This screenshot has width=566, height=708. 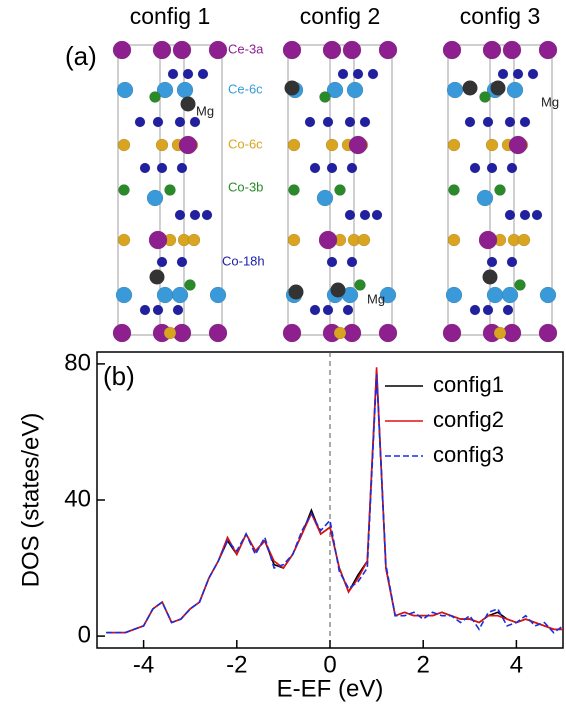 I want to click on x-tick-label: 0, so click(x=329, y=664).